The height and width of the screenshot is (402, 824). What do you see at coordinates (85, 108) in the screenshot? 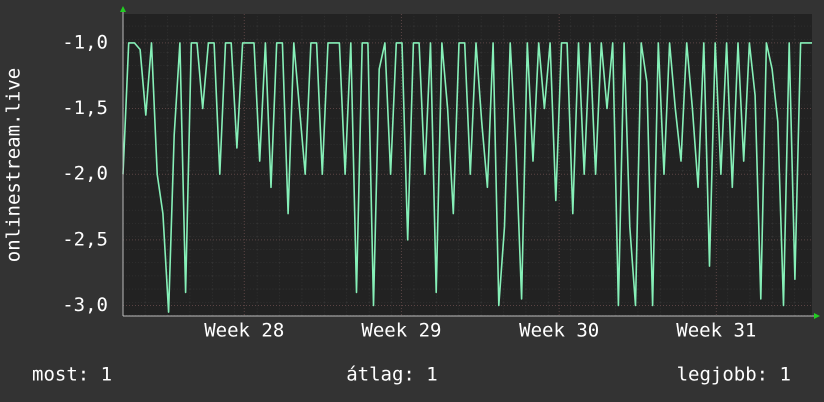
I see `y-tick-label: -1,5` at bounding box center [85, 108].